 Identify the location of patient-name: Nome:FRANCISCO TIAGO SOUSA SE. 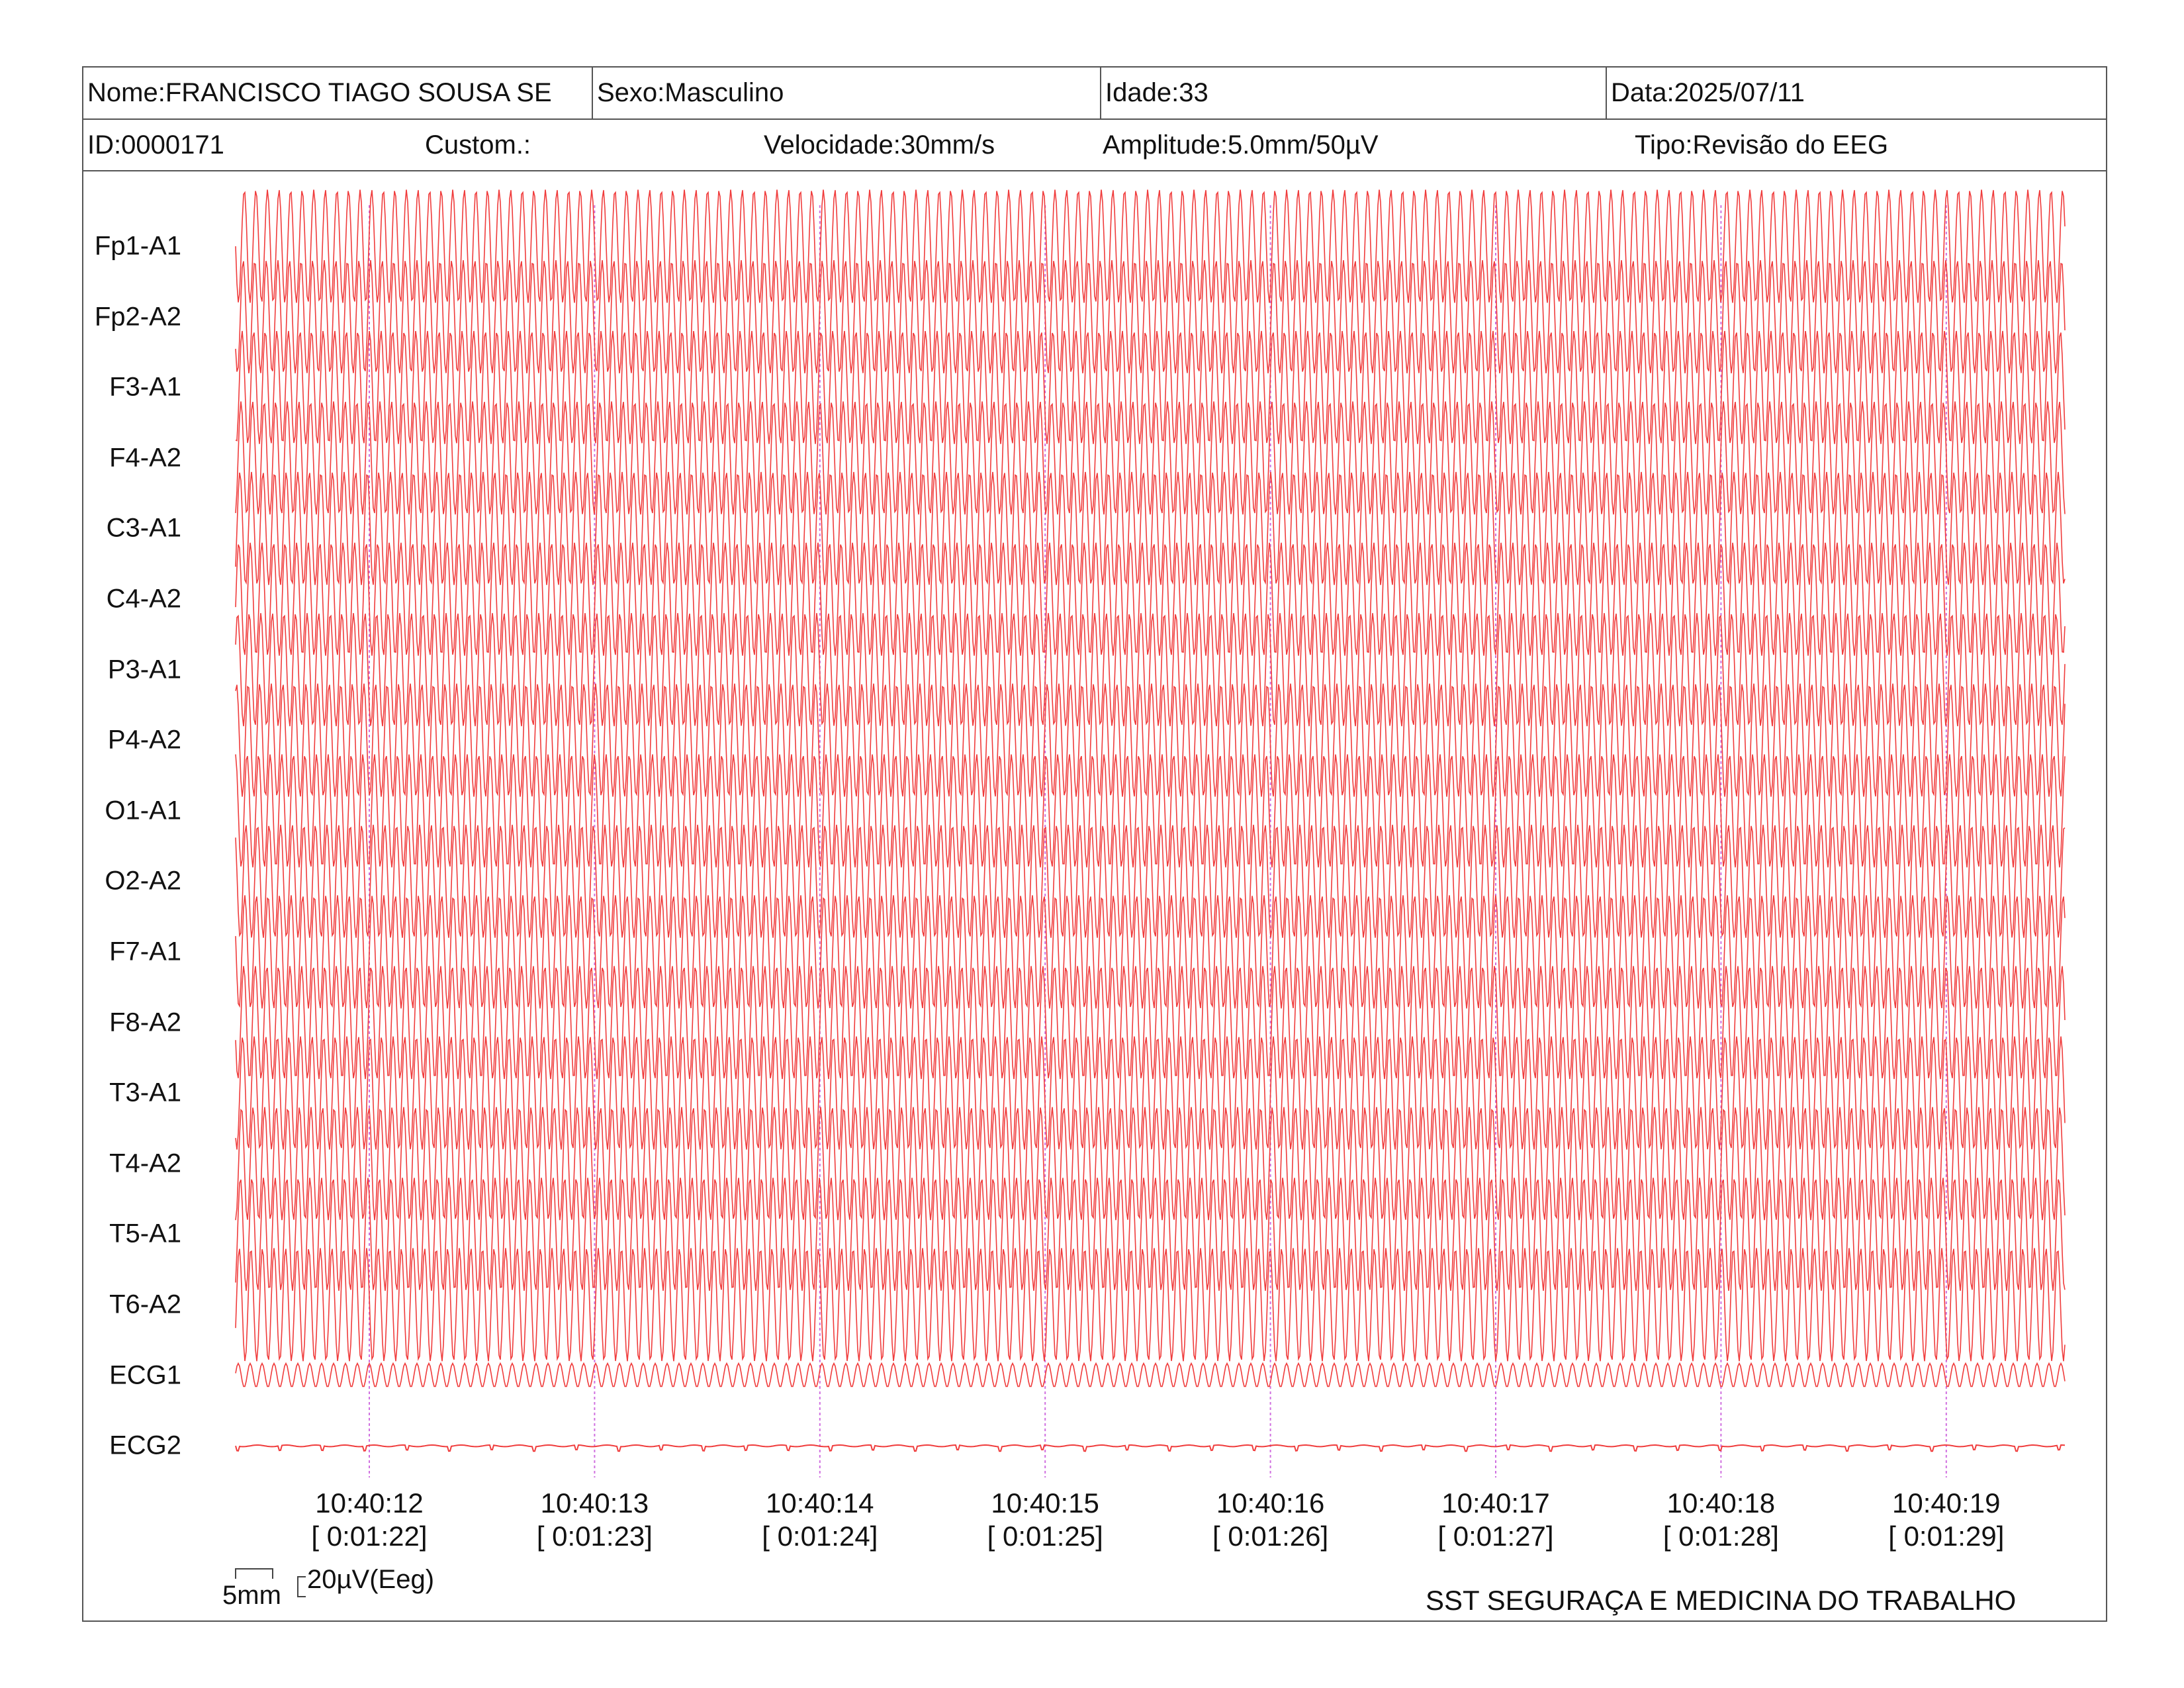
(319, 92).